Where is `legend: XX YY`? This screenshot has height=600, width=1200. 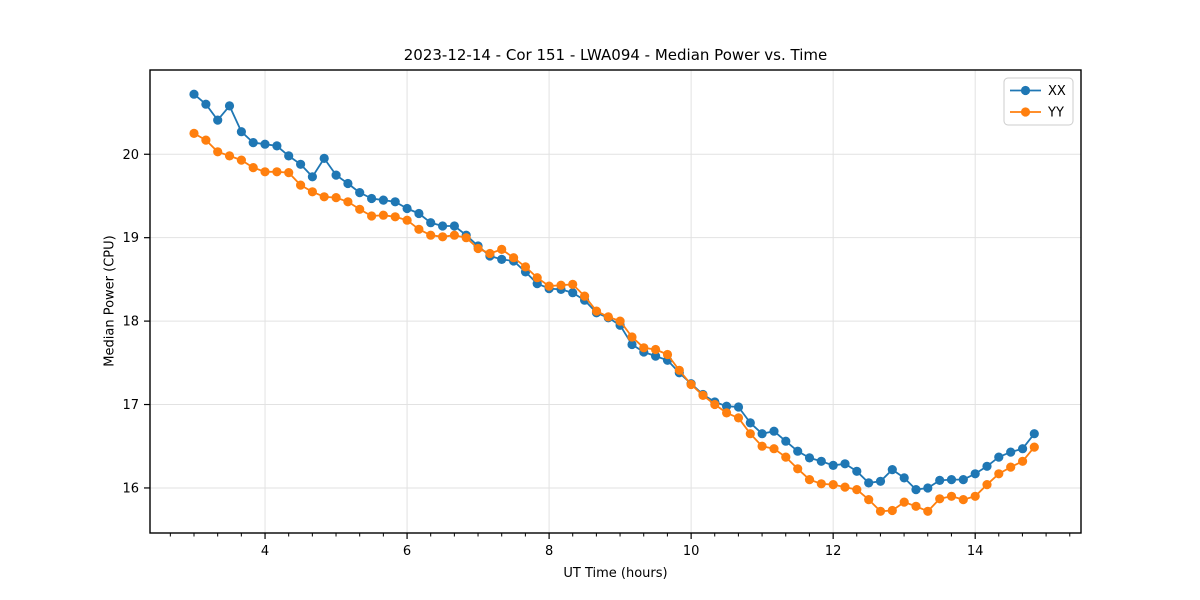 legend: XX YY is located at coordinates (1038, 101).